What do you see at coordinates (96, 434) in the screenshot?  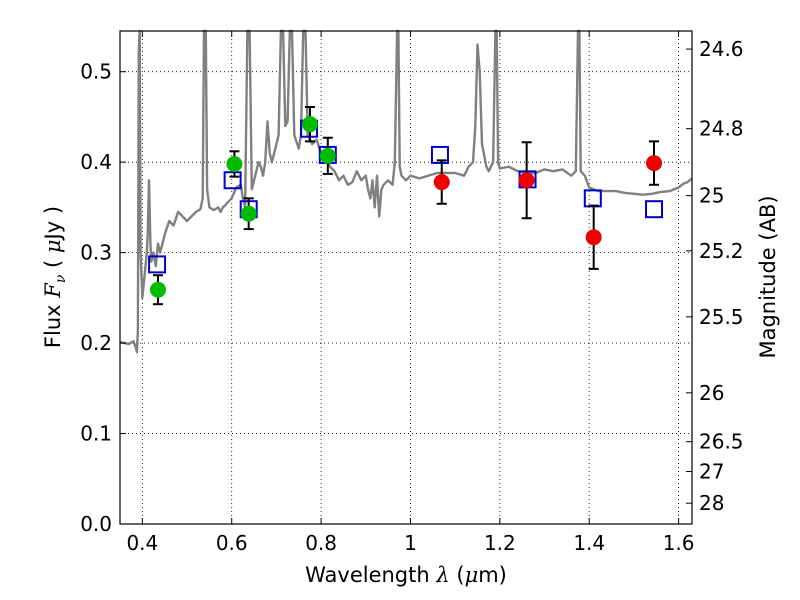 I see `y-tick-label: 0.1` at bounding box center [96, 434].